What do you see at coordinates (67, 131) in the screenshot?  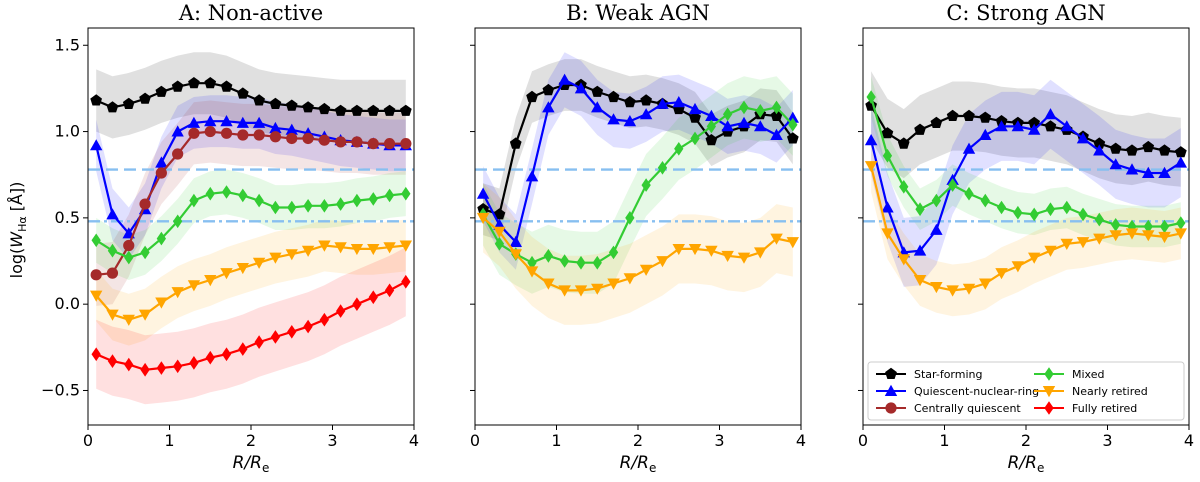 I see `y-tick-label: 1.0` at bounding box center [67, 131].